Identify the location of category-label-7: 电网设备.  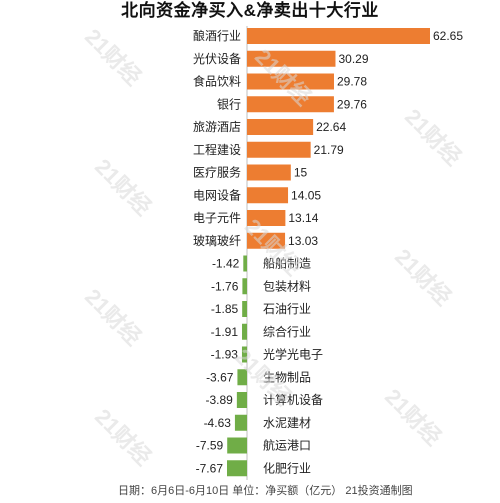
(217, 195).